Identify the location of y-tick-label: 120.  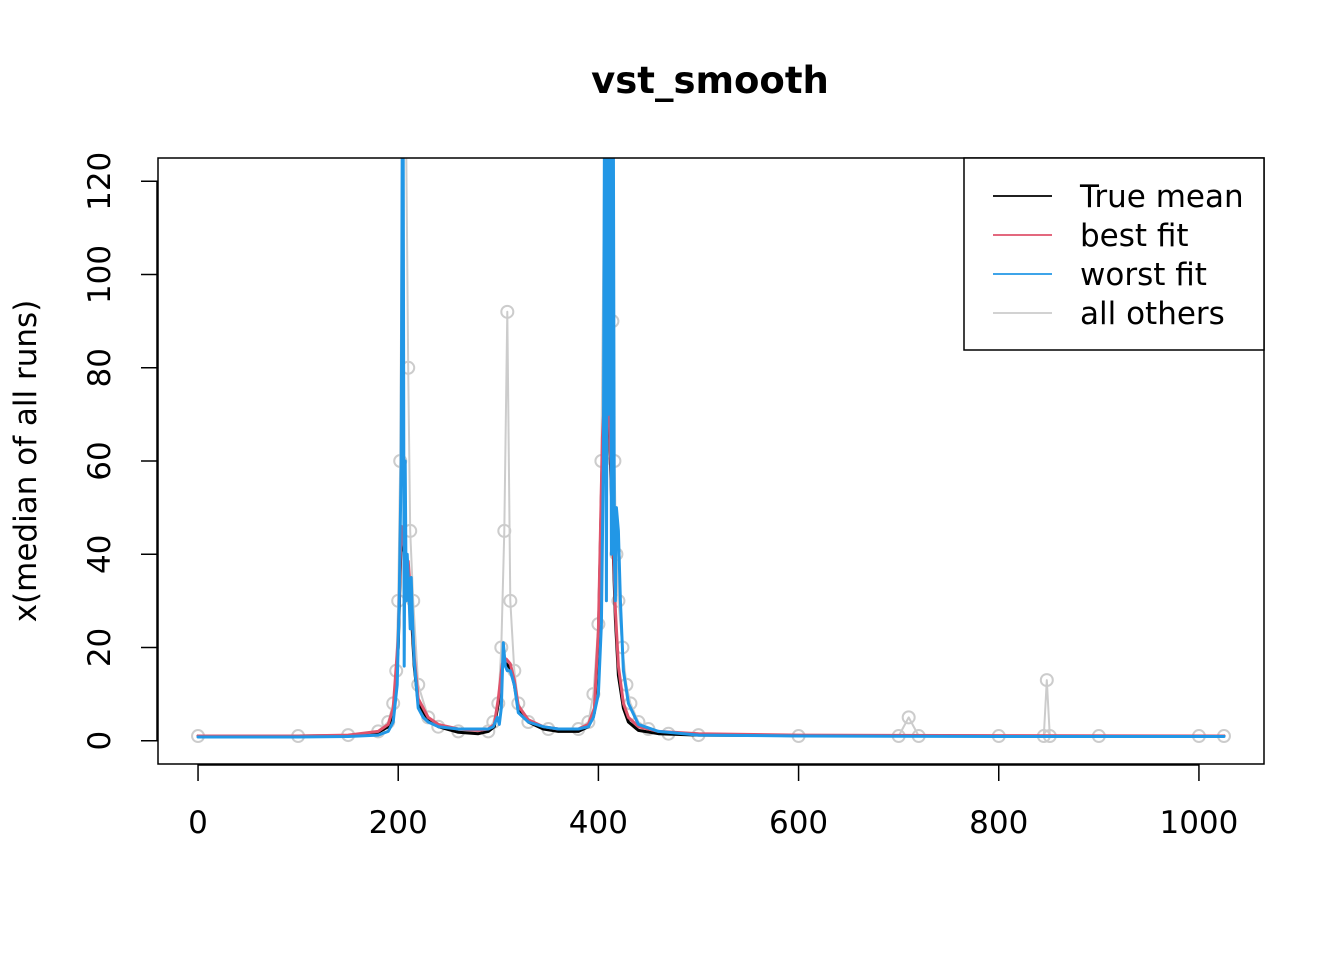
(100, 181).